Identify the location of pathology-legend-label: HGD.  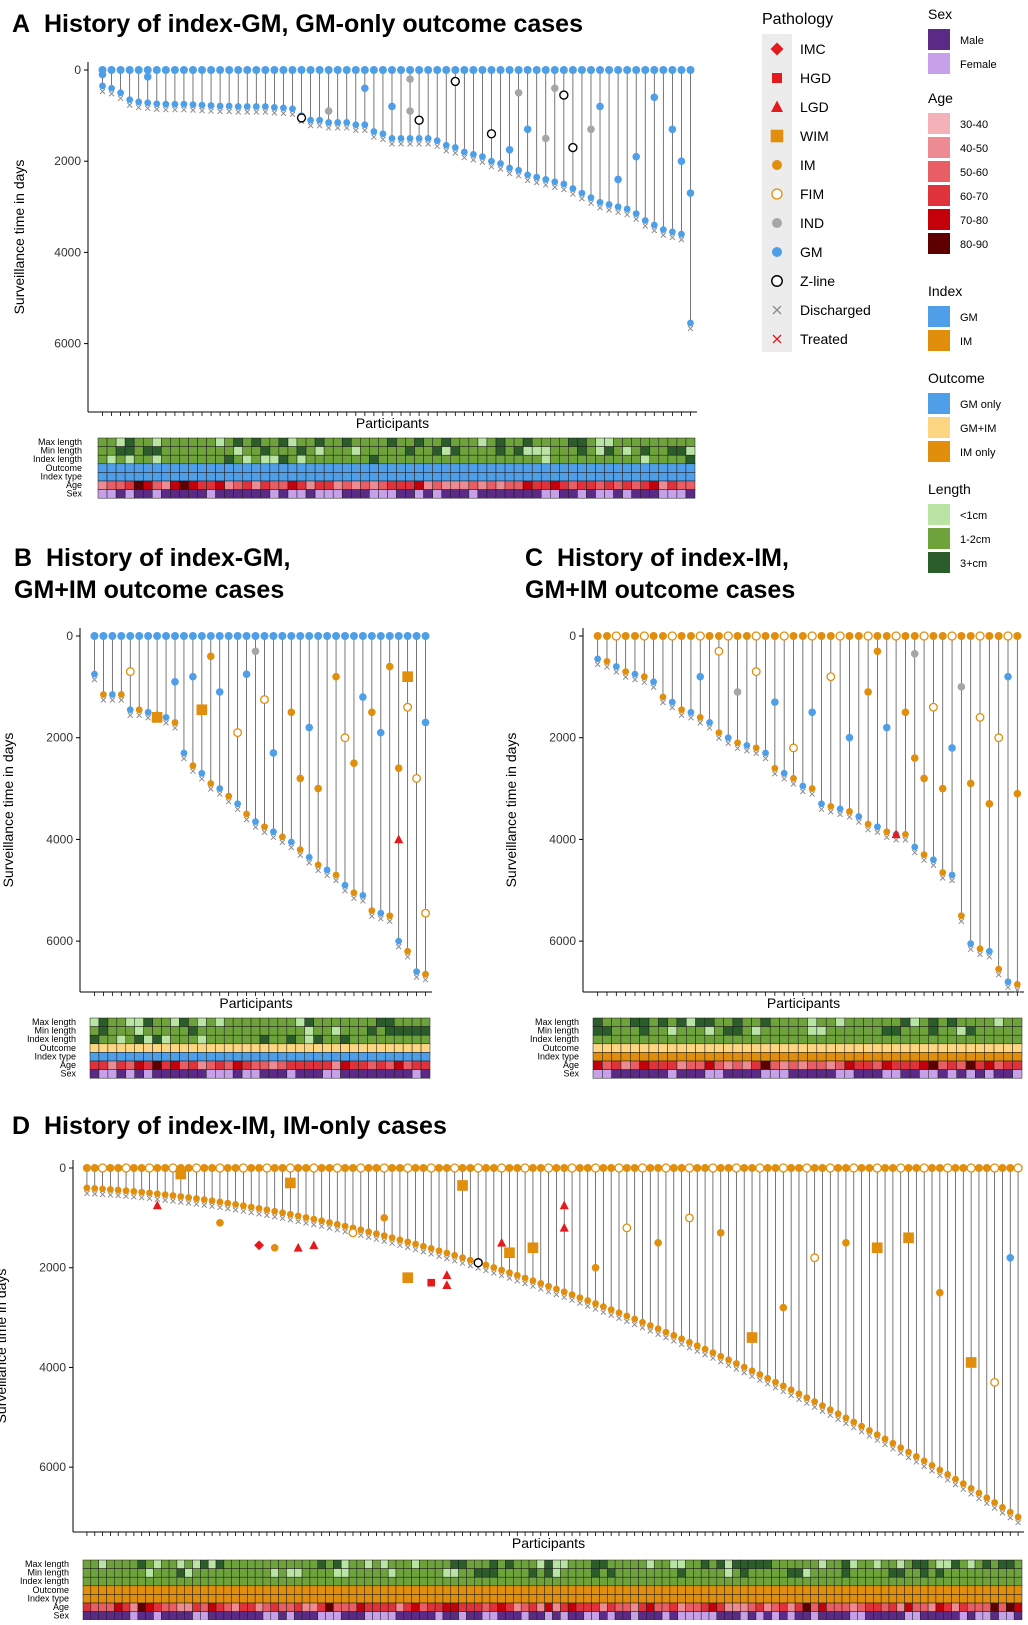
(815, 78).